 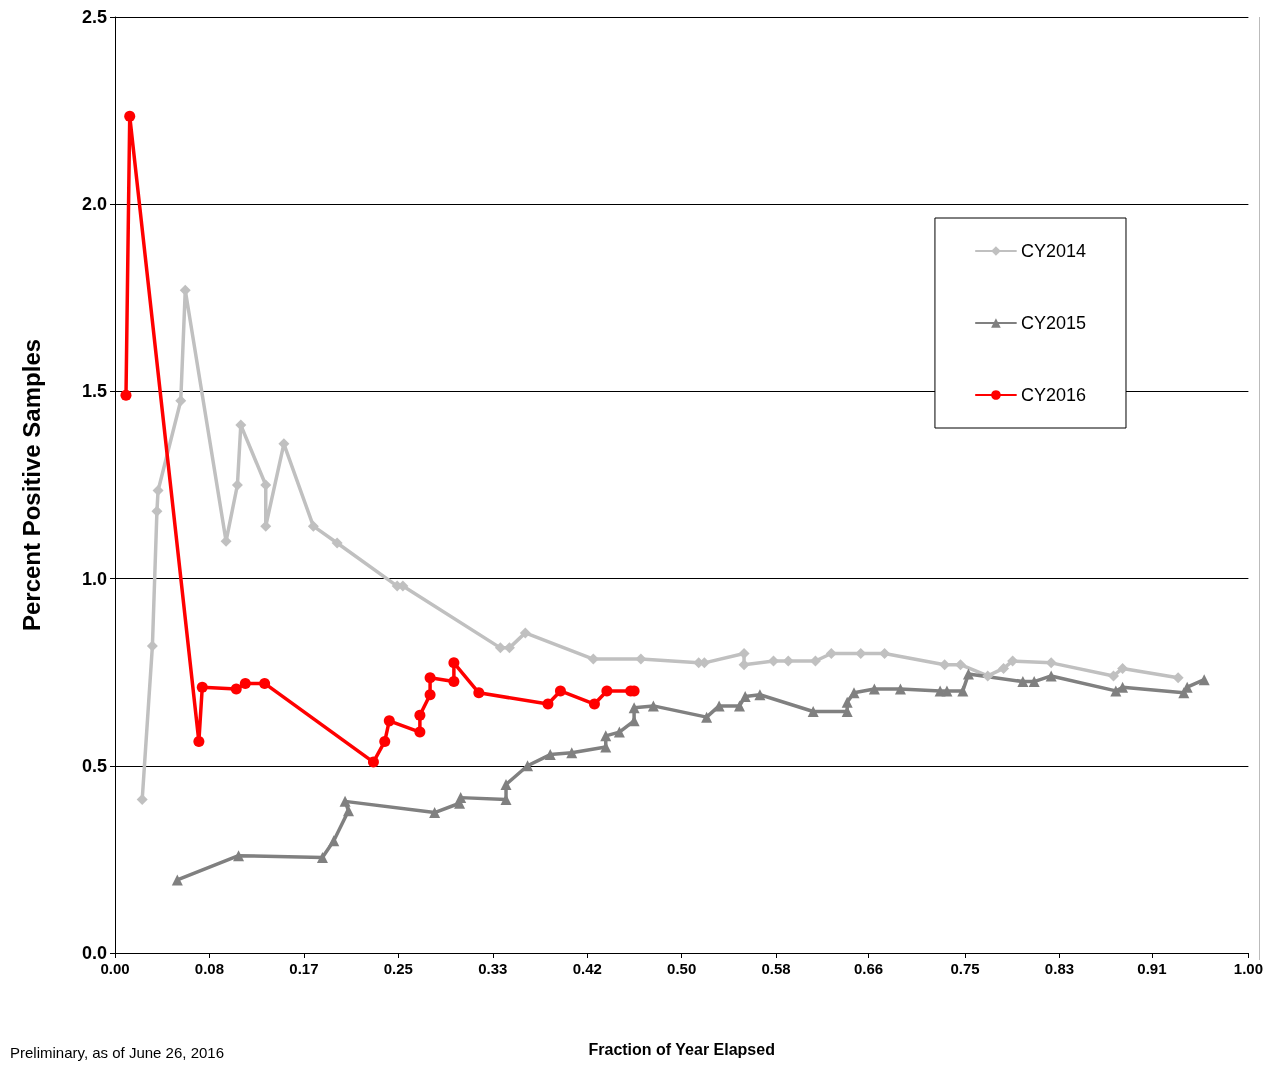 I want to click on legend-label: CY2014, so click(x=1053, y=251).